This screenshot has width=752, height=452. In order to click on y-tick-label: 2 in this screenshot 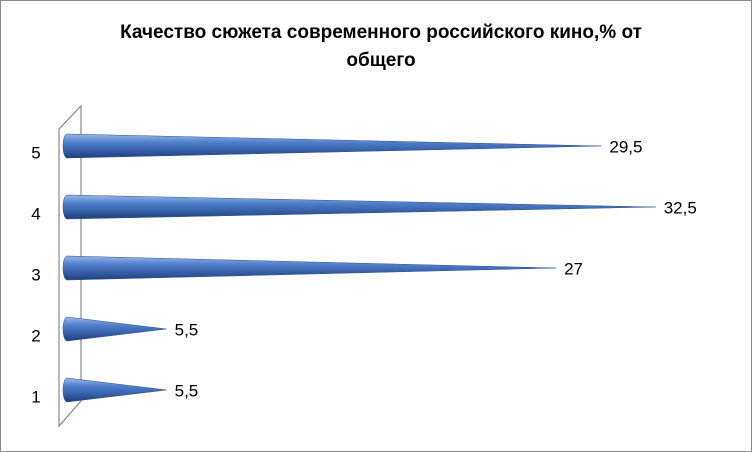, I will do `click(35, 335)`.